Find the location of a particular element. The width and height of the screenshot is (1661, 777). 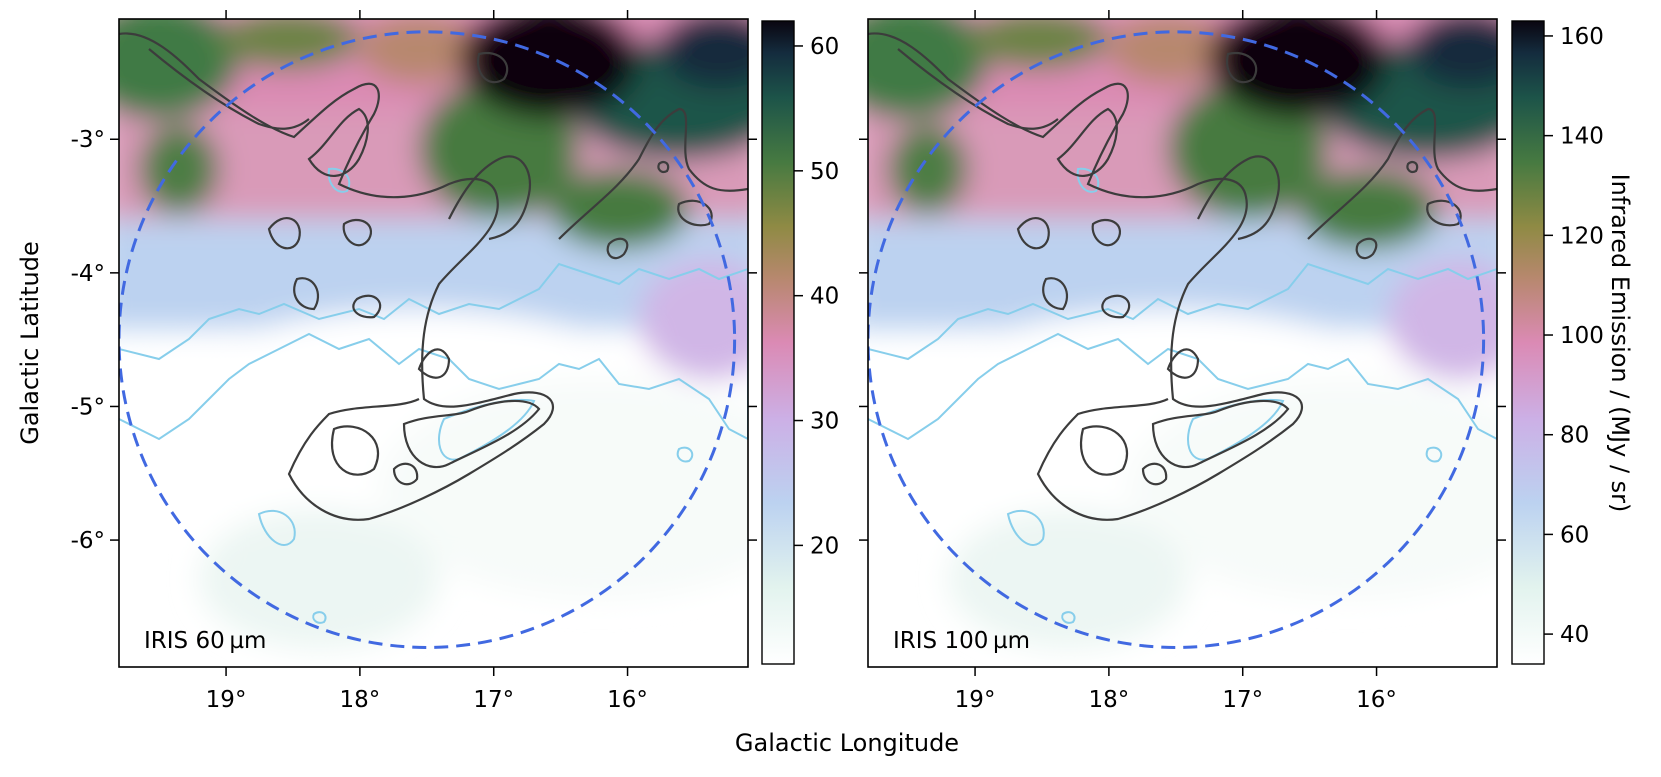

x-axis-label: Galactic Longitude is located at coordinates (847, 743).